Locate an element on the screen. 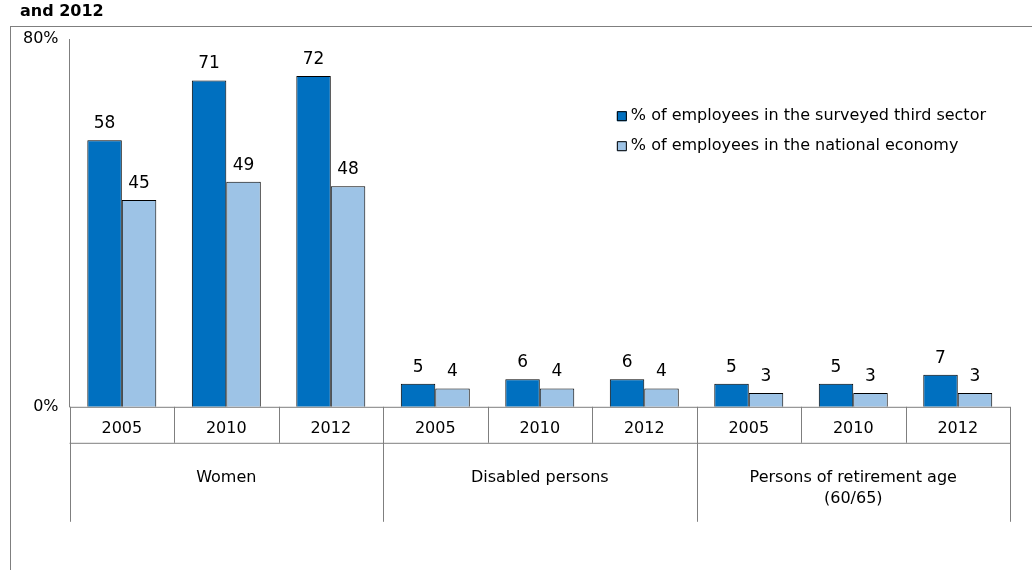 This screenshot has width=1032, height=570. text: Women is located at coordinates (226, 476).